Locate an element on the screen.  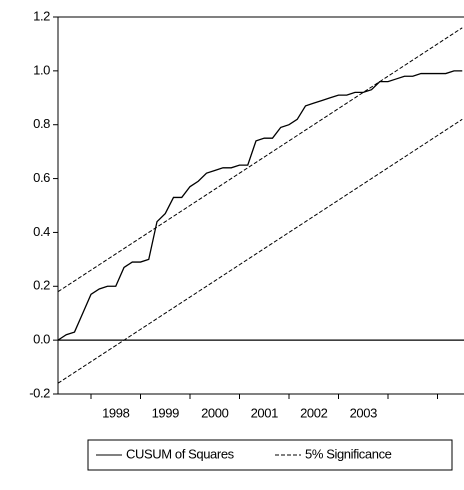
legend-label: 5% Significance is located at coordinates (348, 453).